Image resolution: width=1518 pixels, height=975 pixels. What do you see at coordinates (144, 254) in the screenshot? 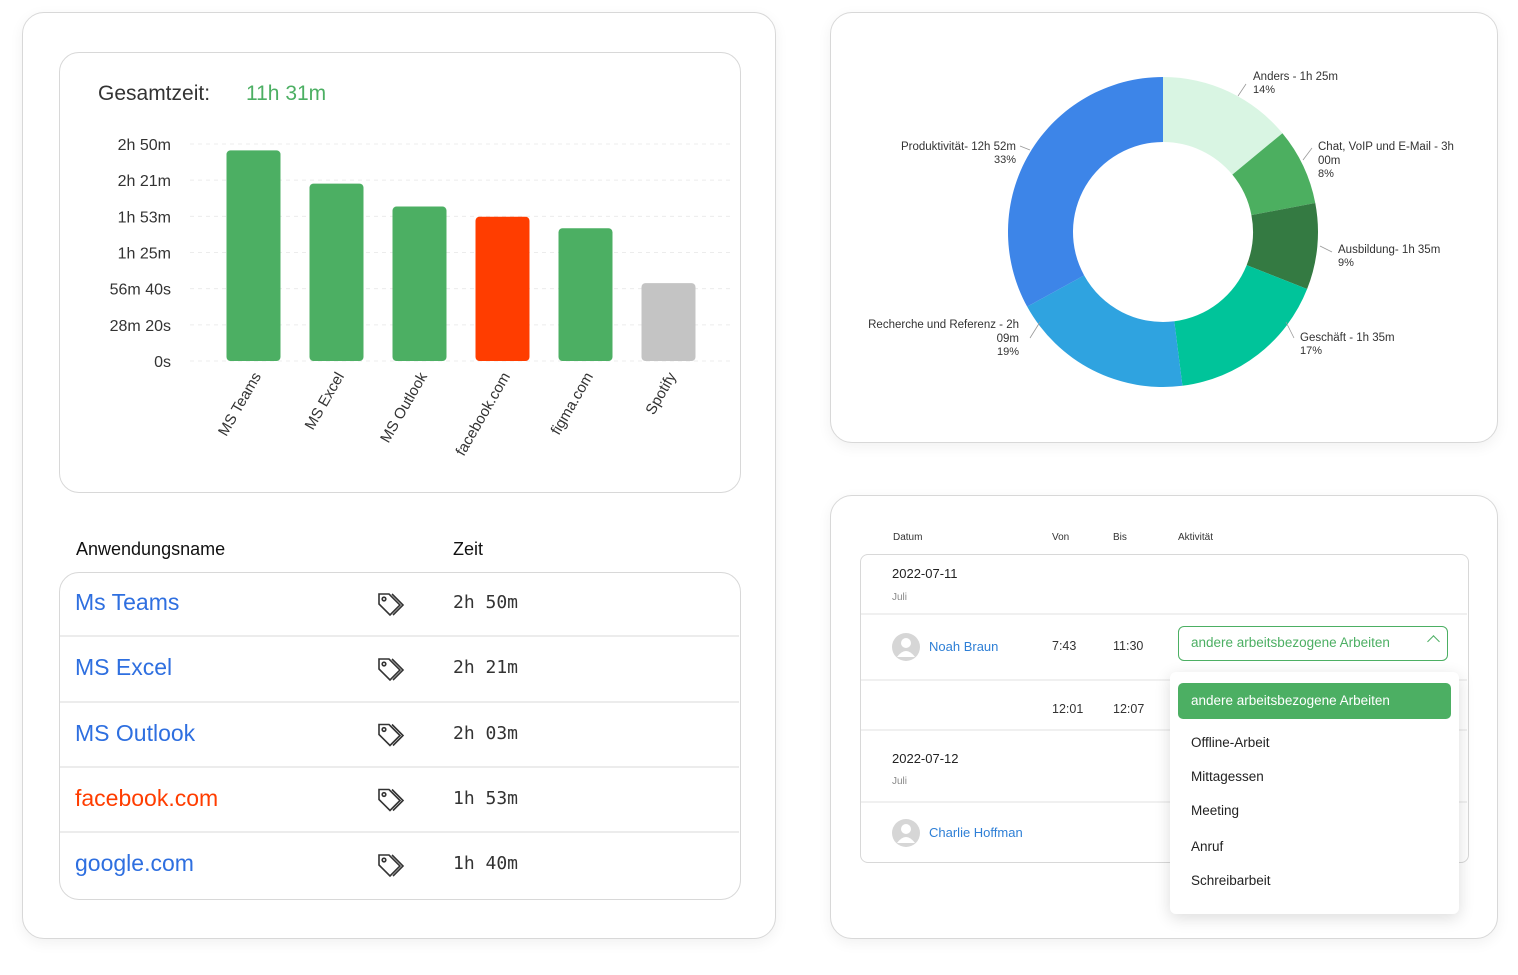
I see `y-tick-label: 1h 25m` at bounding box center [144, 254].